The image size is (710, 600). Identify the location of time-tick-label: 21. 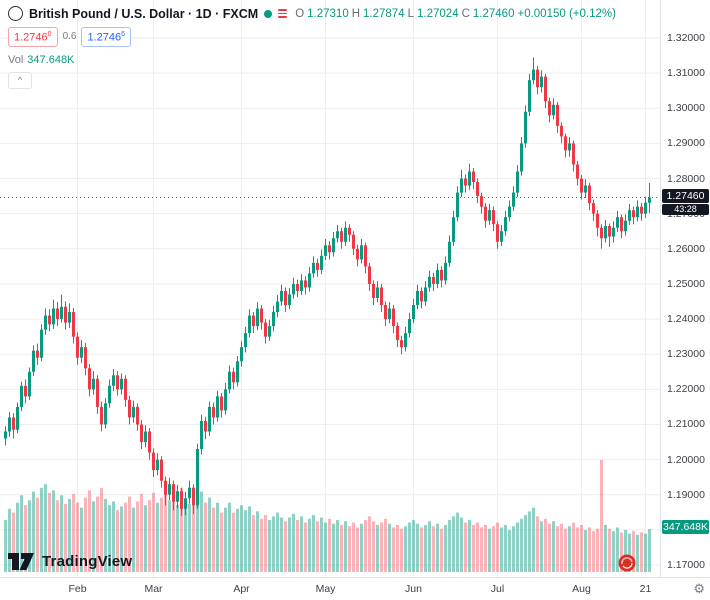
(645, 589).